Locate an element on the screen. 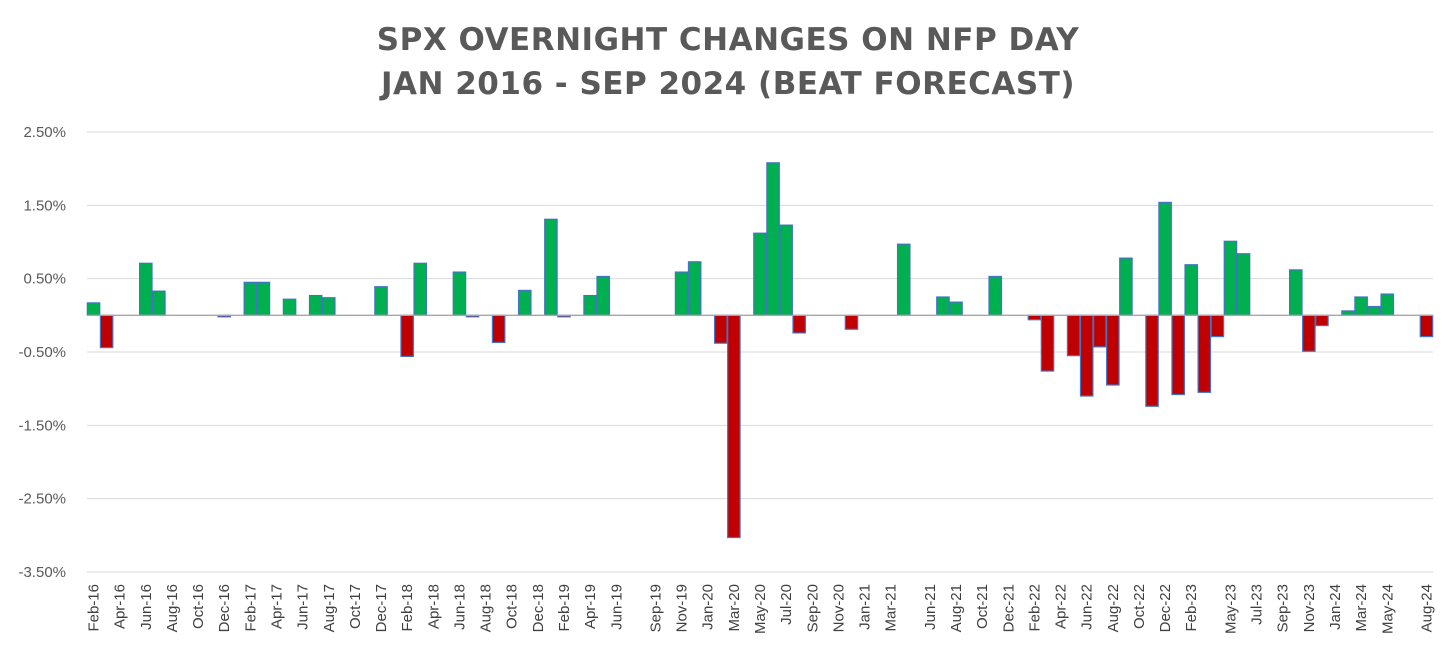 This screenshot has width=1456, height=657. y-tick-label: 2.50% is located at coordinates (44, 132).